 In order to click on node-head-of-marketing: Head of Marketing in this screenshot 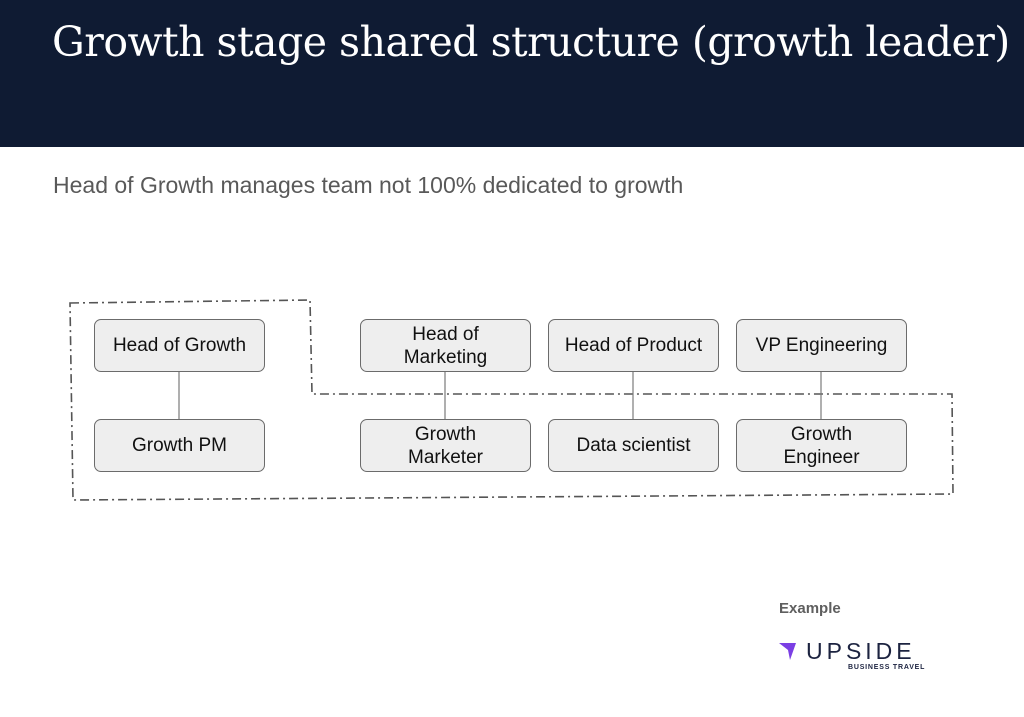, I will do `click(445, 345)`.